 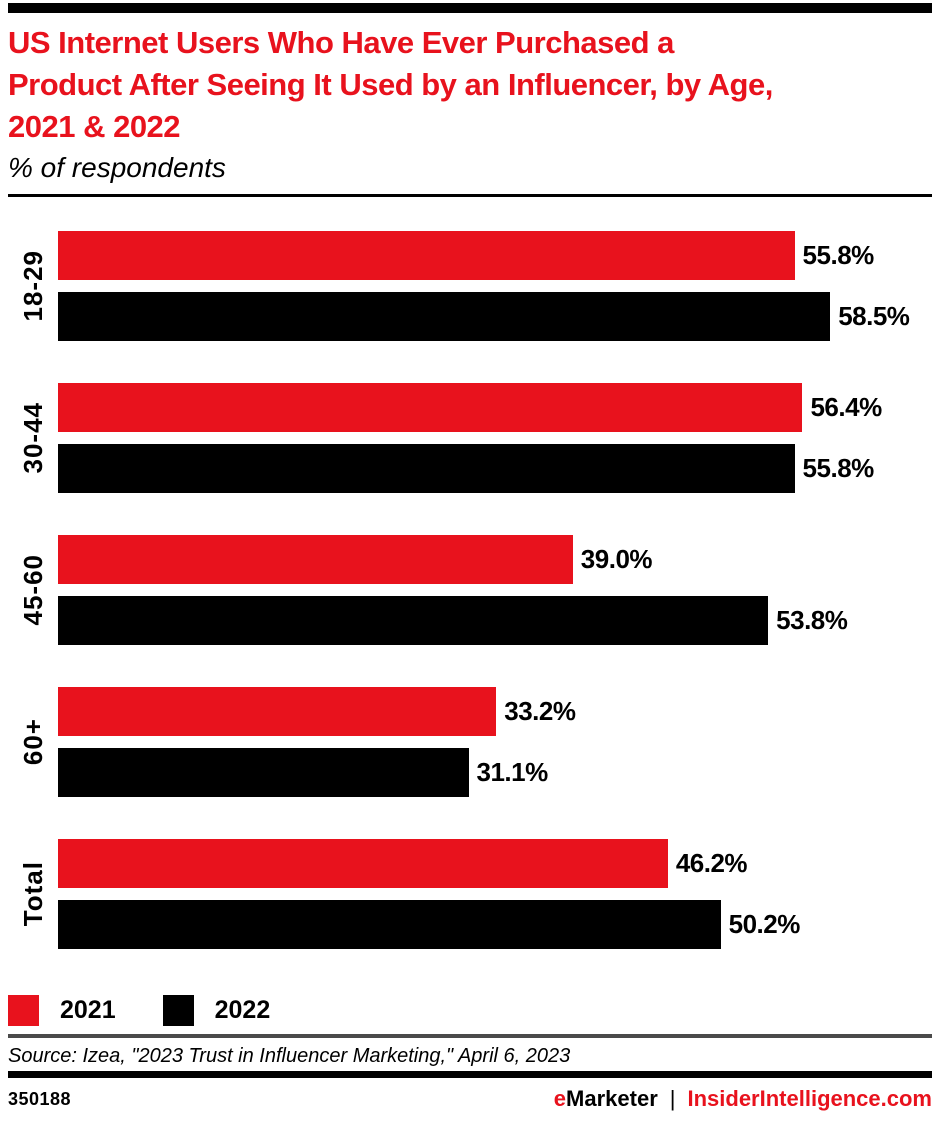 I want to click on value-label: 58.5%, so click(x=874, y=316).